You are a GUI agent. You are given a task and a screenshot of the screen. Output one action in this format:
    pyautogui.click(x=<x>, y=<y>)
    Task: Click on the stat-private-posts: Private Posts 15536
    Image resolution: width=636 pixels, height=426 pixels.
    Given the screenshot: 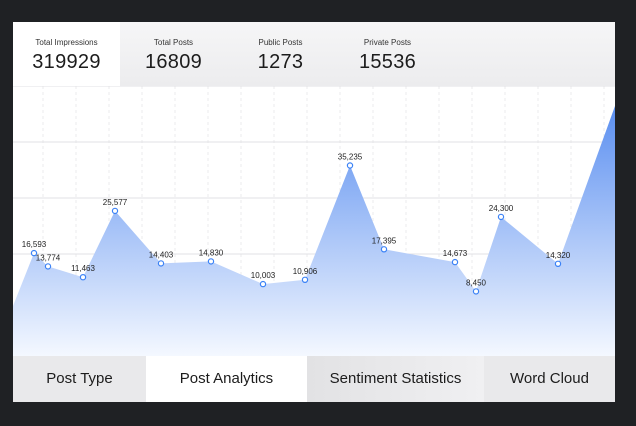 What is the action you would take?
    pyautogui.click(x=387, y=54)
    